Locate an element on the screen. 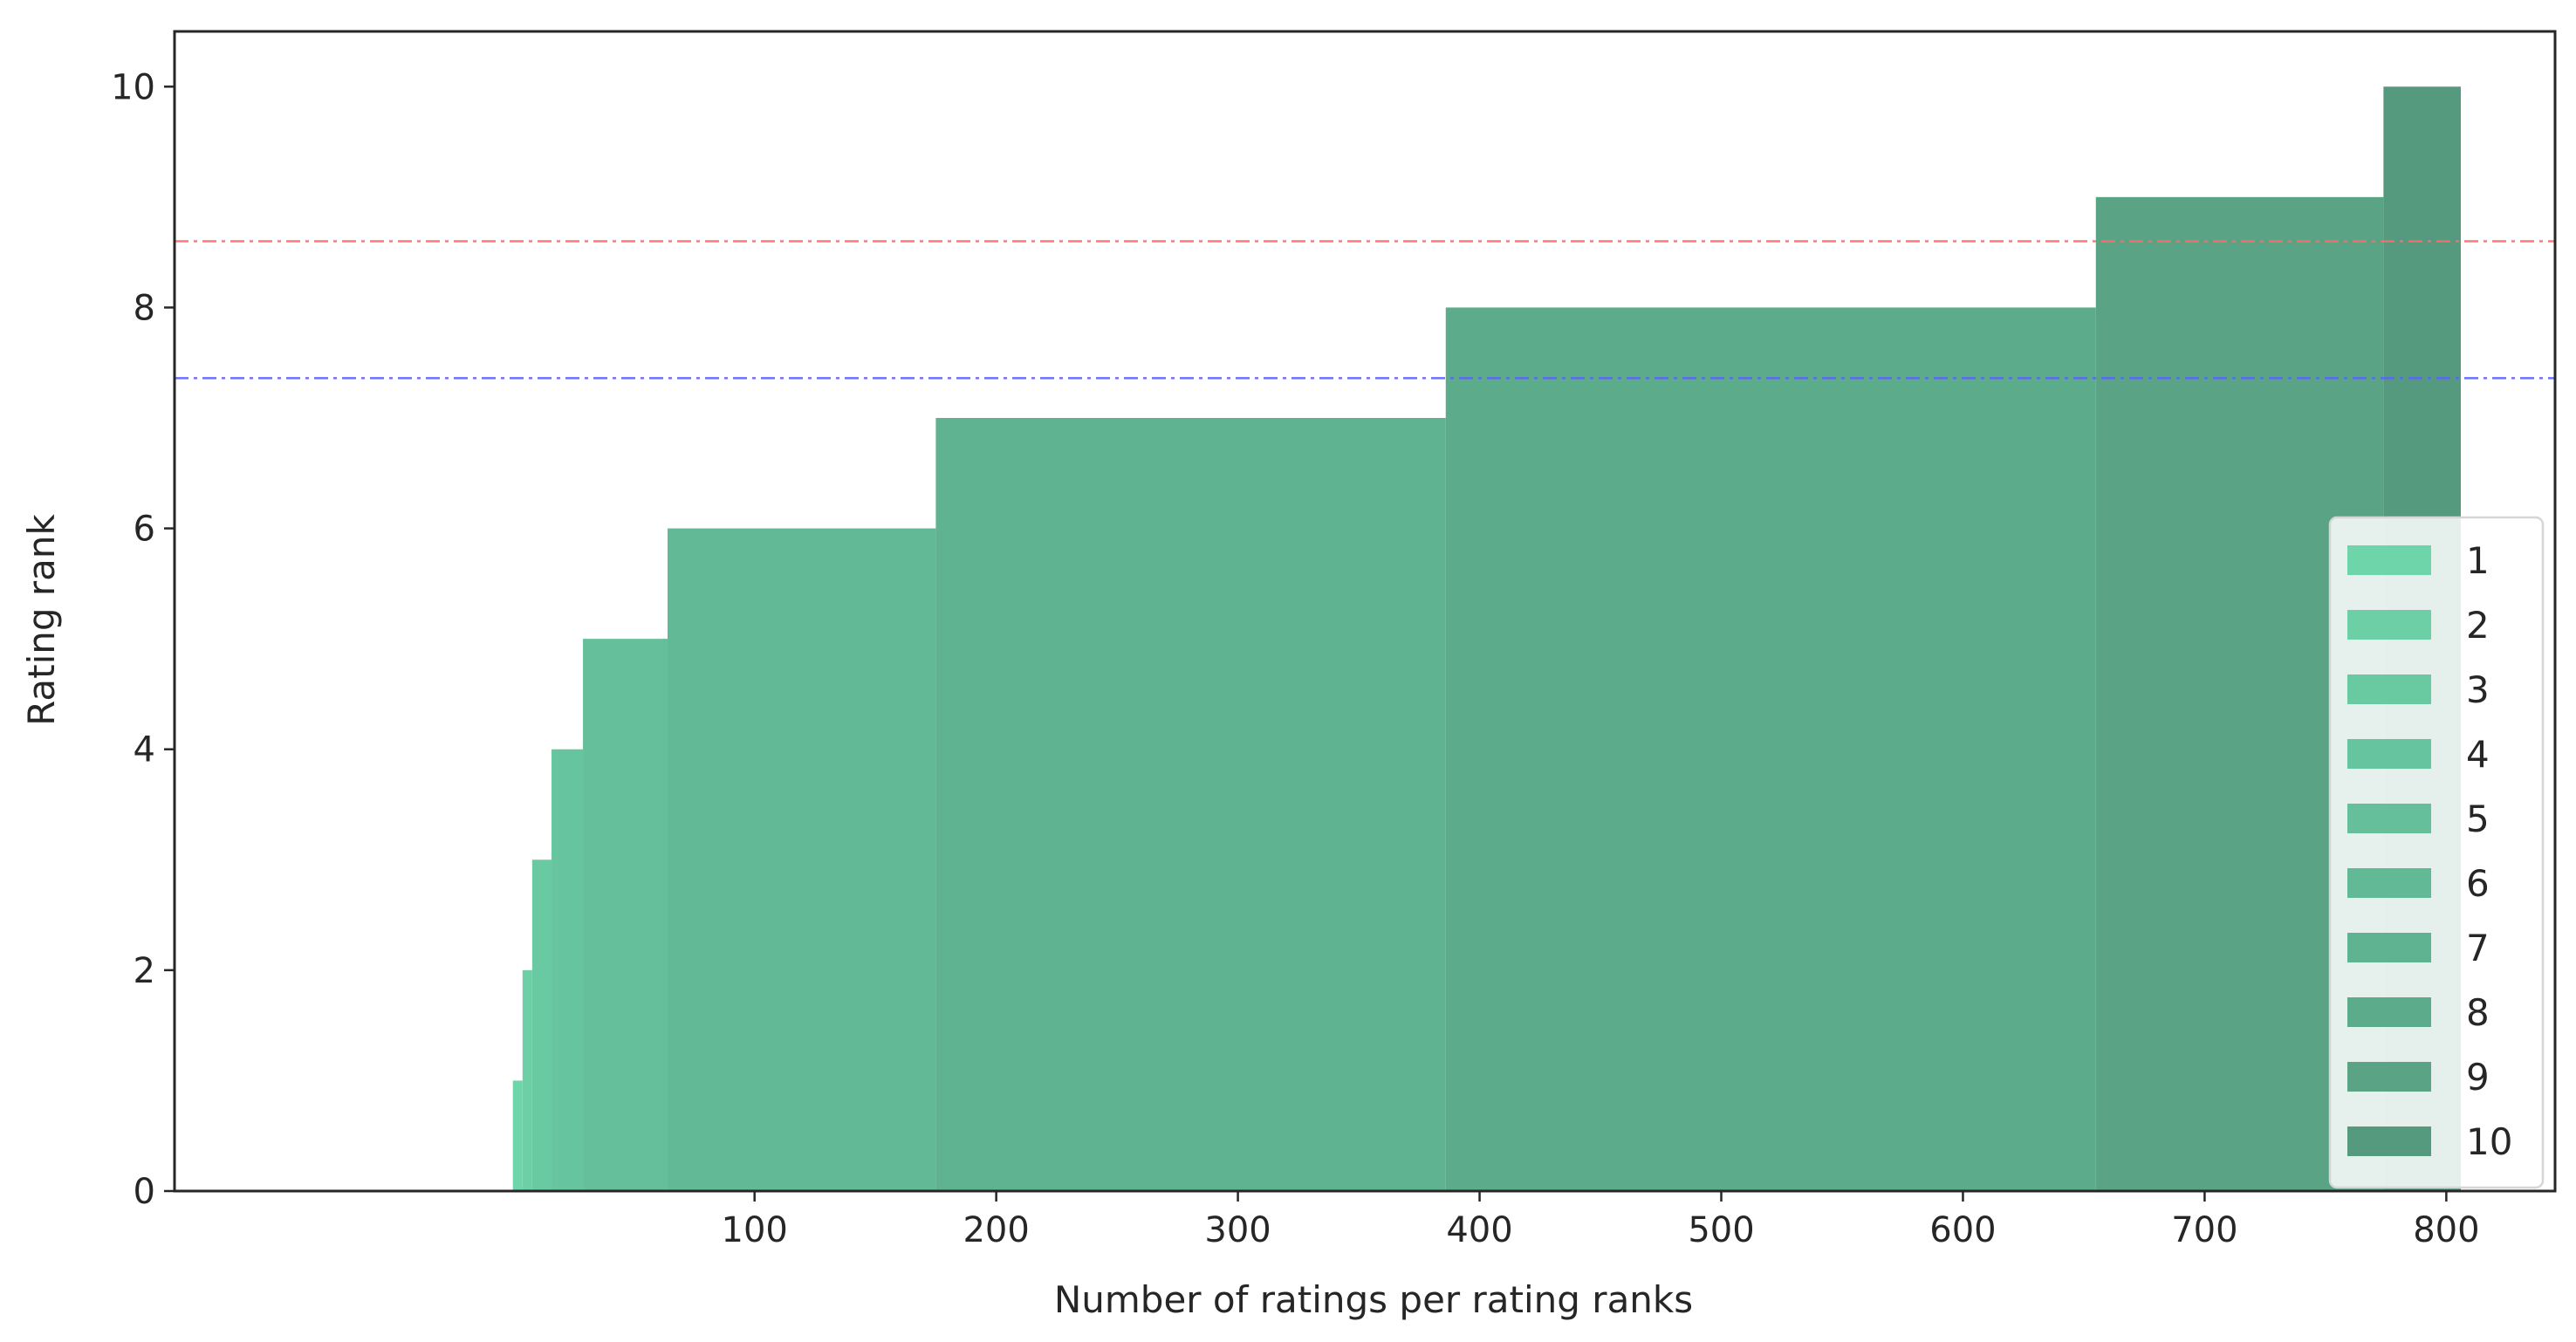 This screenshot has width=2576, height=1342. legend-label-4: 4 is located at coordinates (2478, 755).